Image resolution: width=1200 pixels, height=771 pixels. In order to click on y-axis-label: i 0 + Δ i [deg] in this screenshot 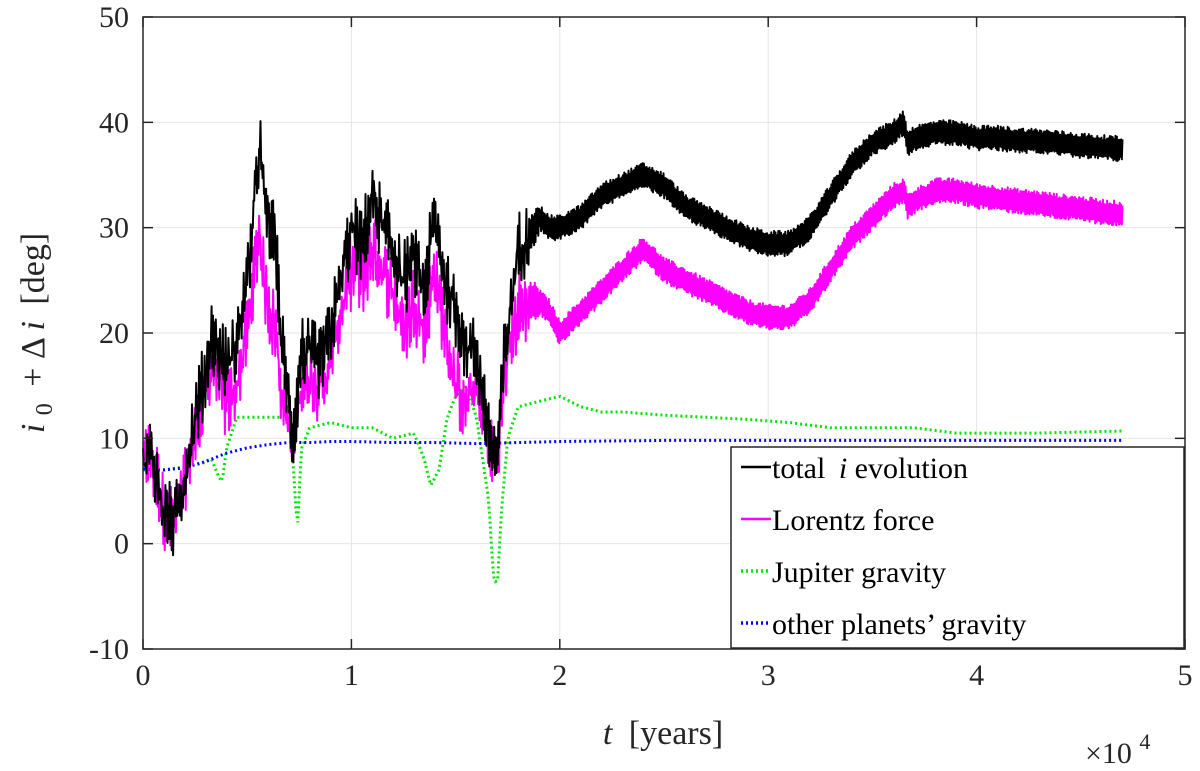, I will do `click(37, 333)`.